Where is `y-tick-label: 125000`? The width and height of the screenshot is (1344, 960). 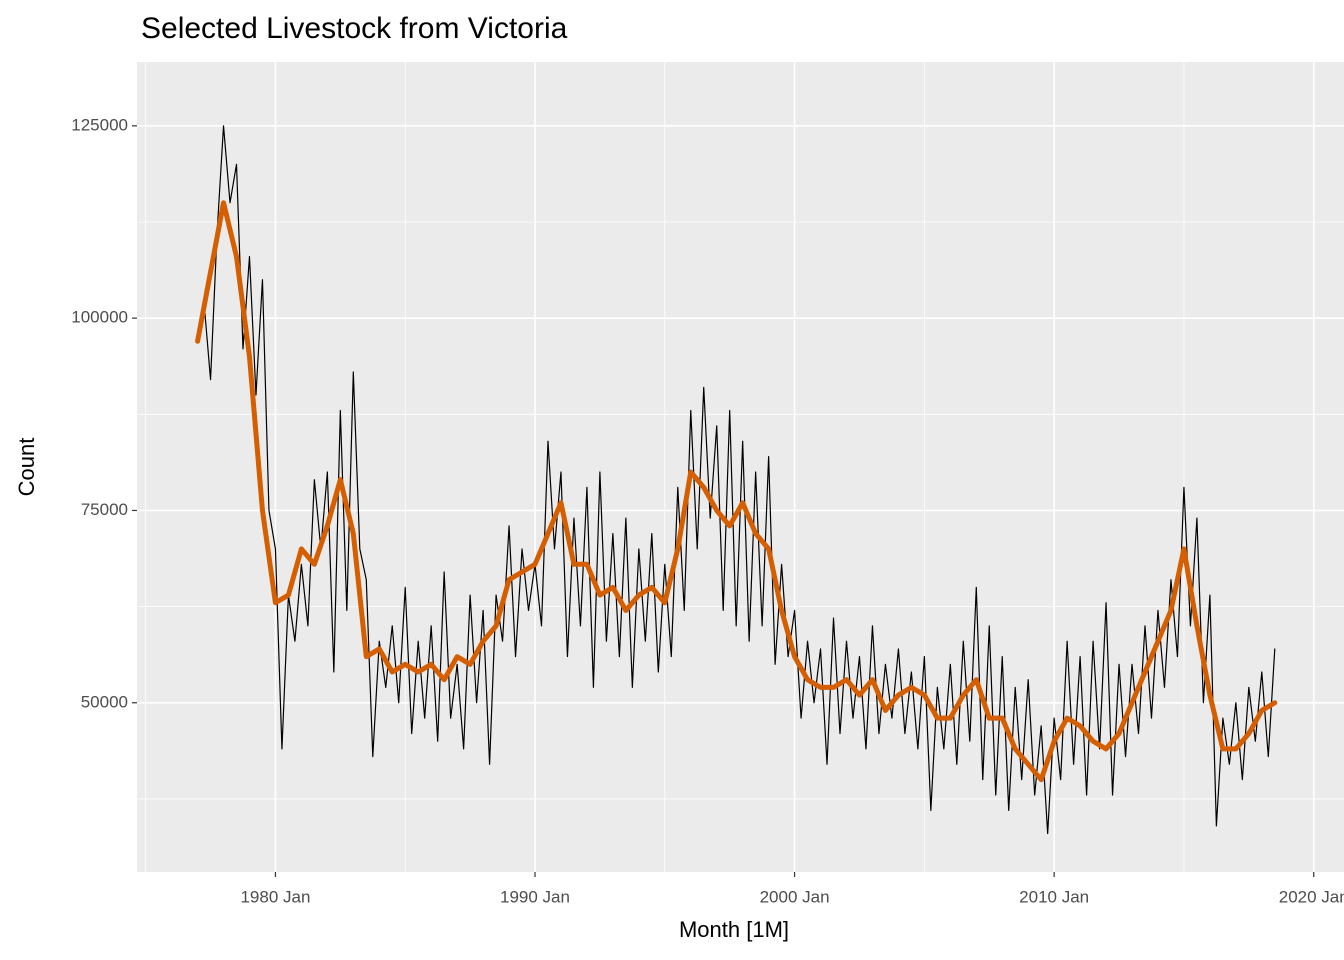 y-tick-label: 125000 is located at coordinates (99, 124).